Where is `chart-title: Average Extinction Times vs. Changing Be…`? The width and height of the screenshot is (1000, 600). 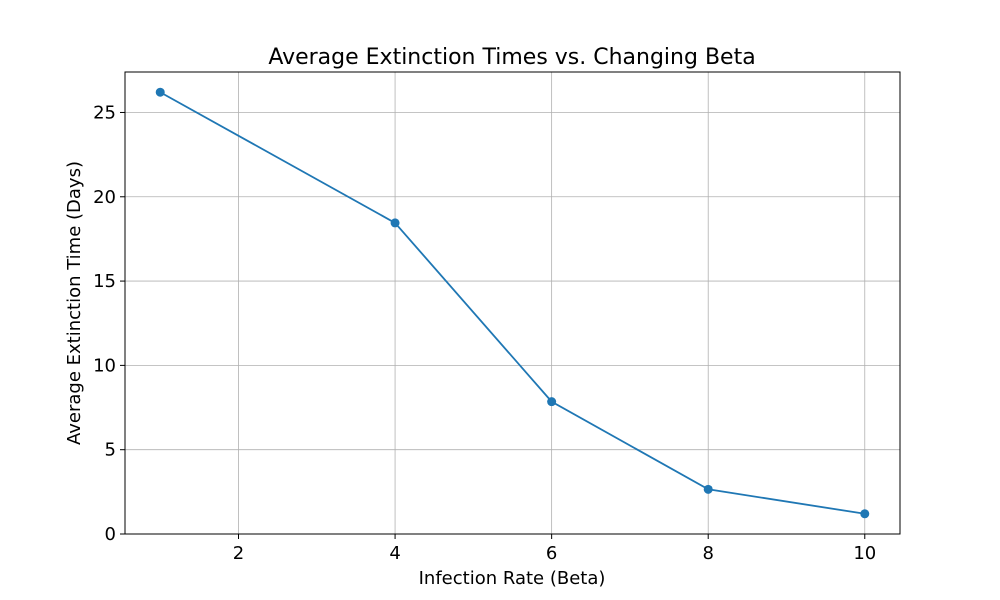 chart-title: Average Extinction Times vs. Changing Be… is located at coordinates (511, 57).